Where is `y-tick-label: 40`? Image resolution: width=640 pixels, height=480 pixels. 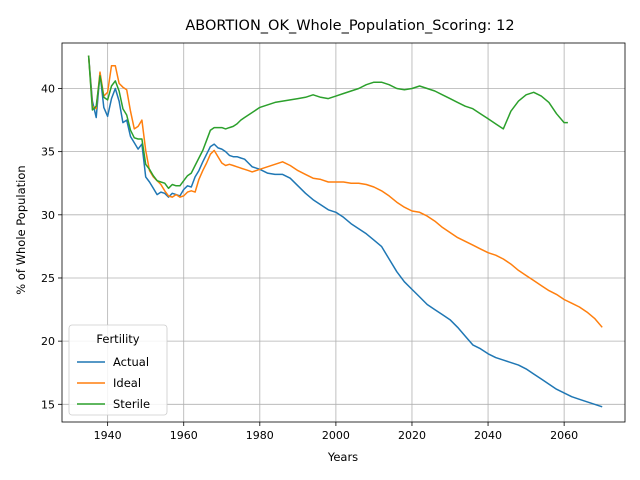 y-tick-label: 40 is located at coordinates (48, 88).